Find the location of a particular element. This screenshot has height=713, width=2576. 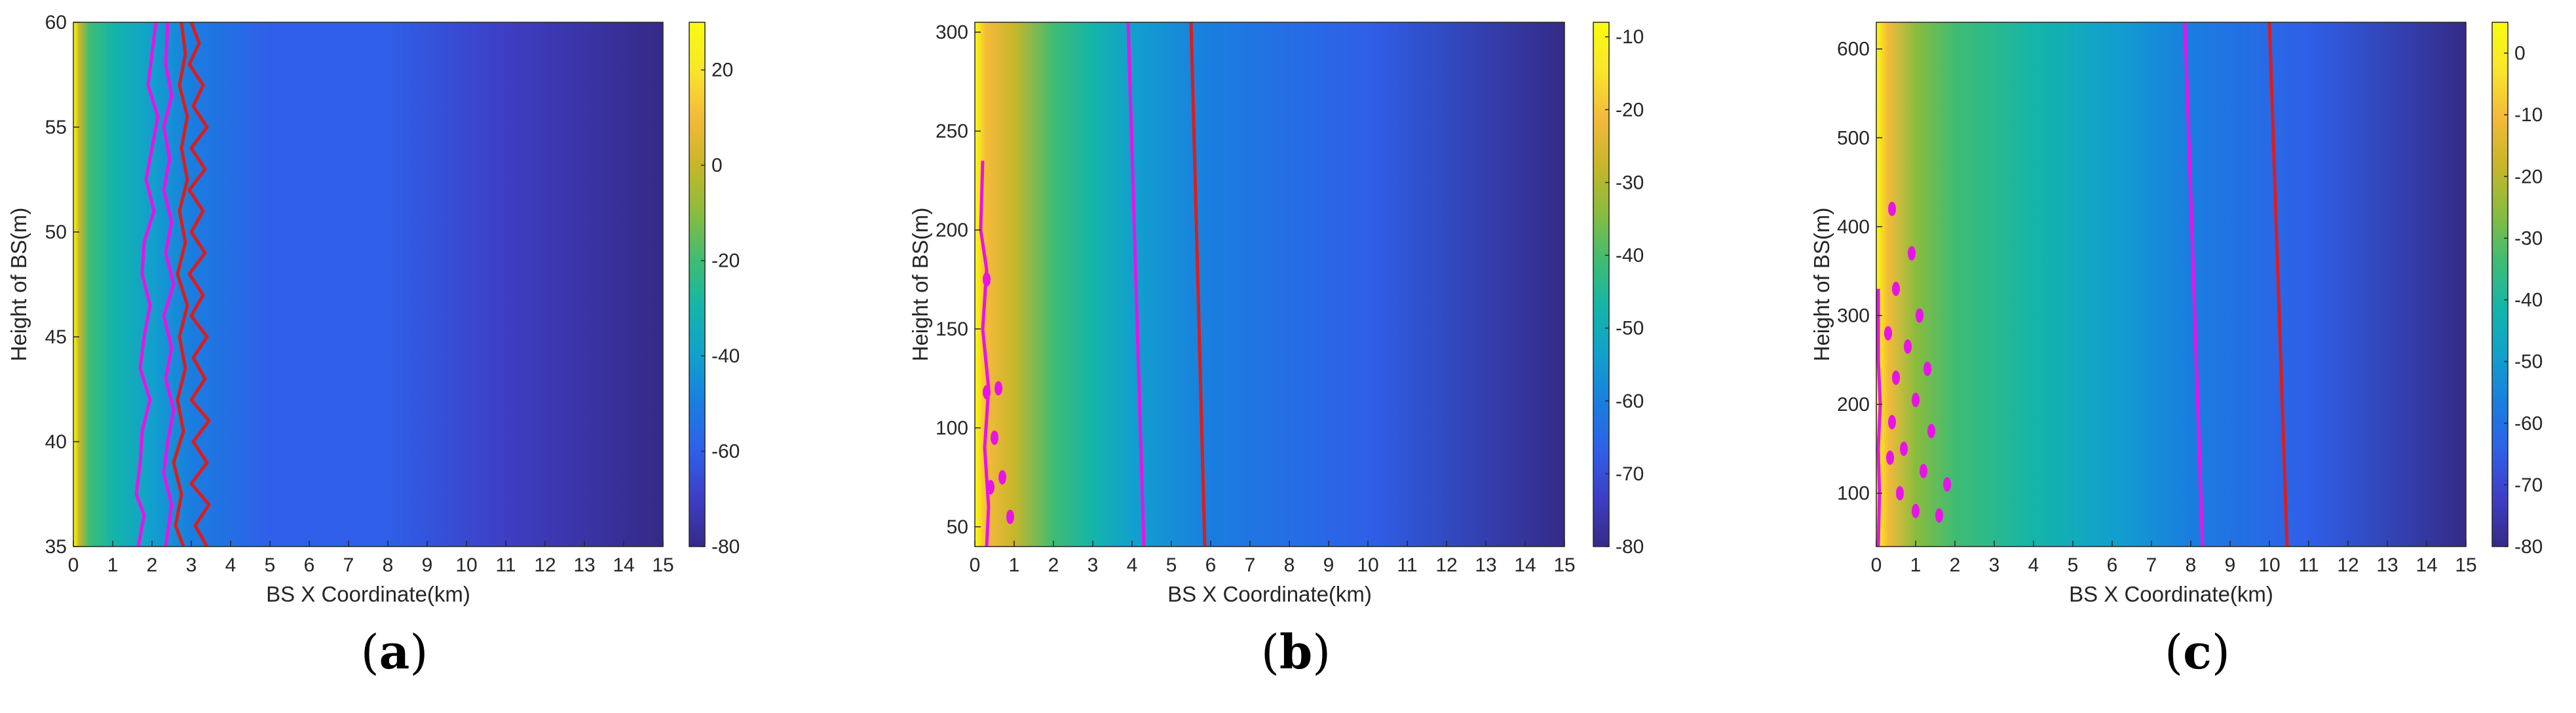

x-tick-label: 1 is located at coordinates (1916, 565).